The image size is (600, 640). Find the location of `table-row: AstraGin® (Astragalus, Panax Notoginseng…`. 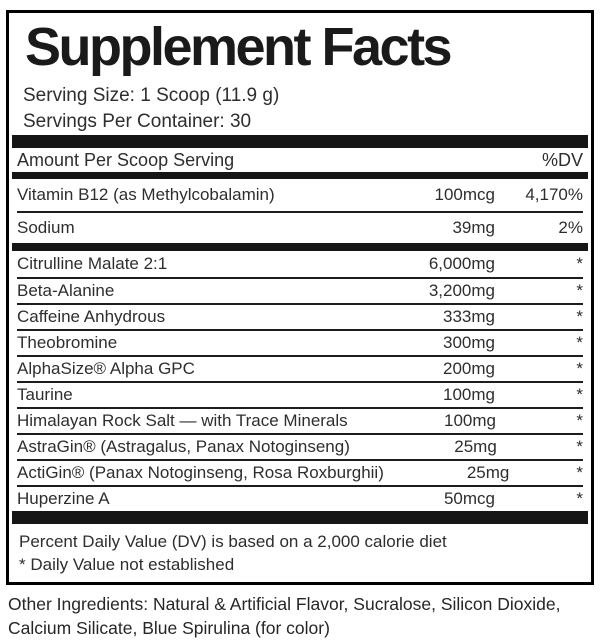

table-row: AstraGin® (Astragalus, Panax Notoginseng… is located at coordinates (300, 446).